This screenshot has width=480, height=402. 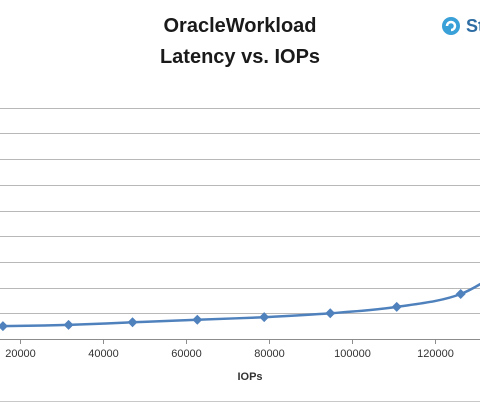 What do you see at coordinates (473, 26) in the screenshot?
I see `brand-logo-text: St` at bounding box center [473, 26].